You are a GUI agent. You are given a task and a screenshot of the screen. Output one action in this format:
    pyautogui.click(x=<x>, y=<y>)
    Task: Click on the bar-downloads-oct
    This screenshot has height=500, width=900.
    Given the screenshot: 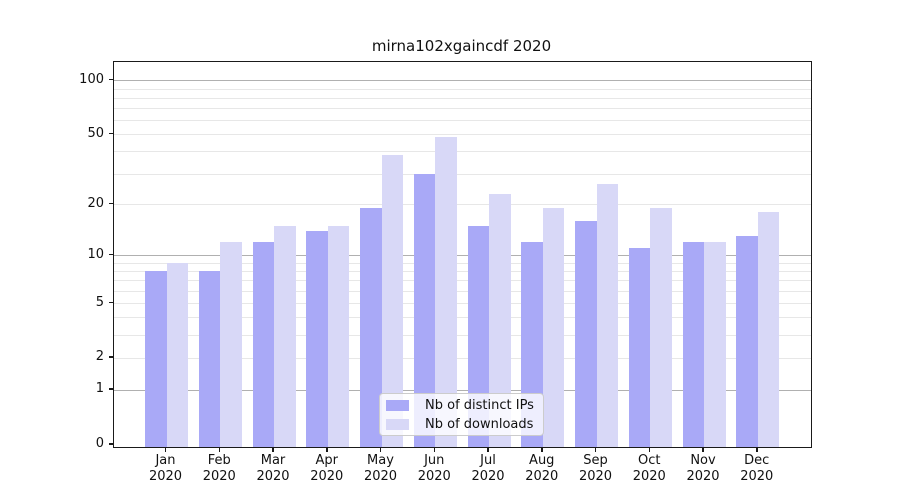 What is the action you would take?
    pyautogui.click(x=661, y=327)
    